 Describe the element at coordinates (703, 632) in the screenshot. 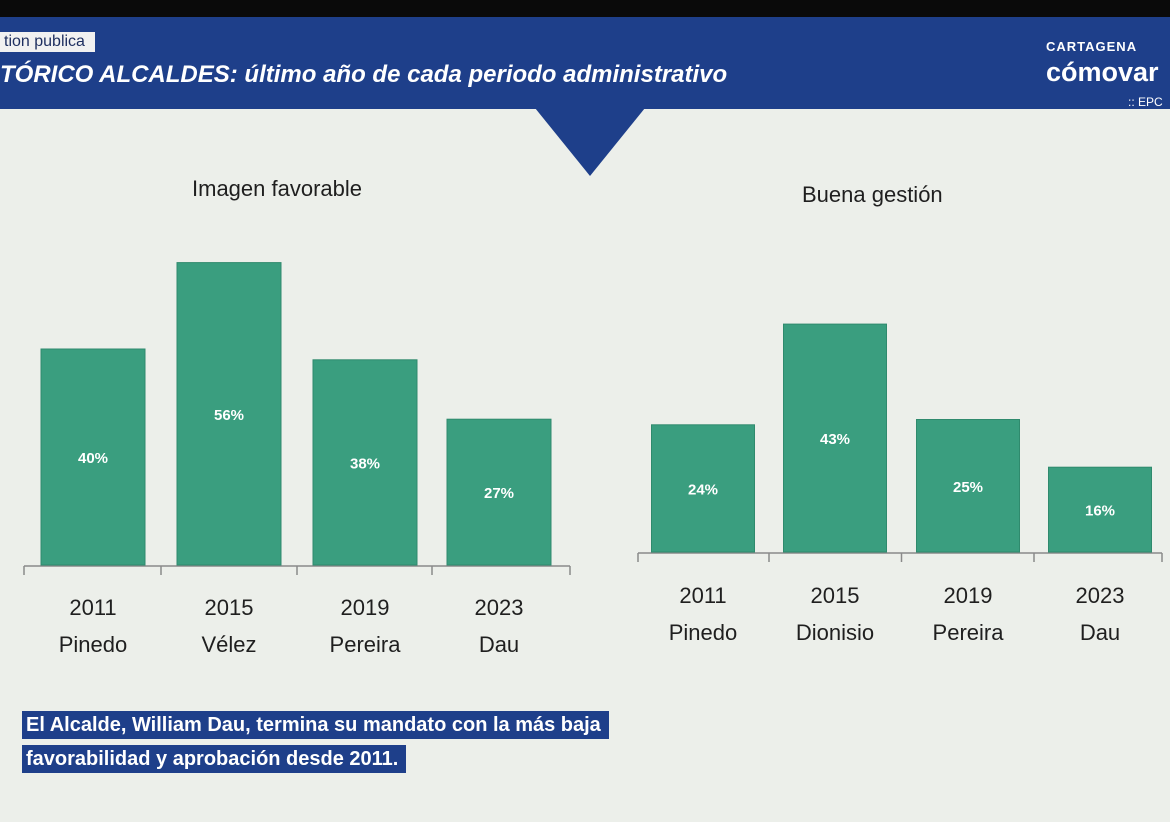

I see `tick-name-gestion-2011: Pinedo` at that location.